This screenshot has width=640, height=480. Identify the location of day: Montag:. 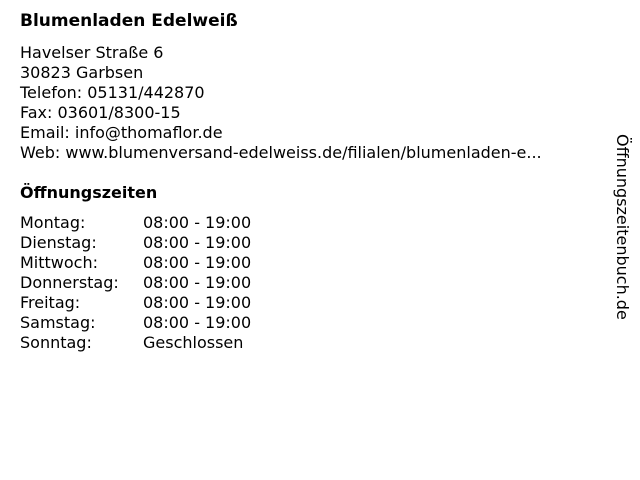
(53, 222).